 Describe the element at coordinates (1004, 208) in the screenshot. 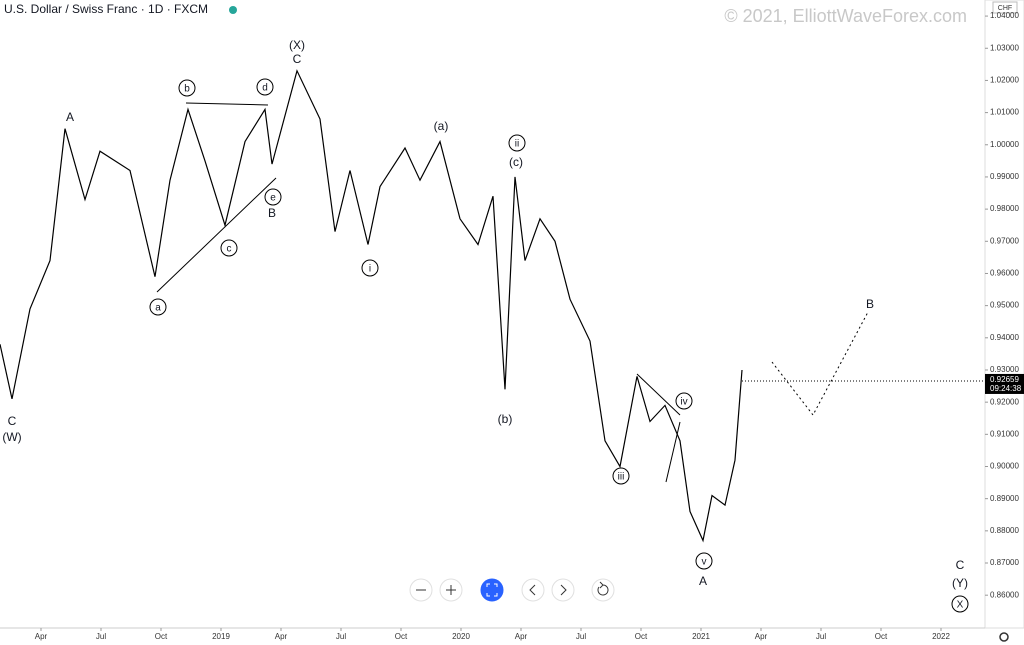

I see `y-tick-label: 0.98000` at that location.